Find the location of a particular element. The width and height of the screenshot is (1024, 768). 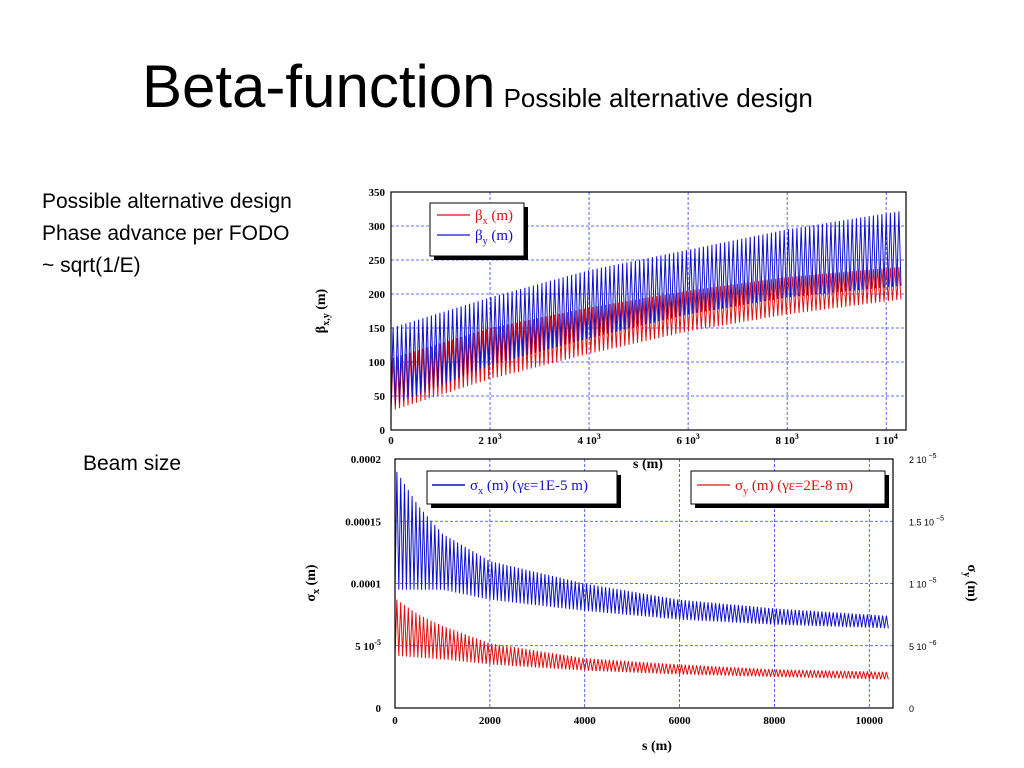

y2-tick-label-part: −6 is located at coordinates (932, 643).